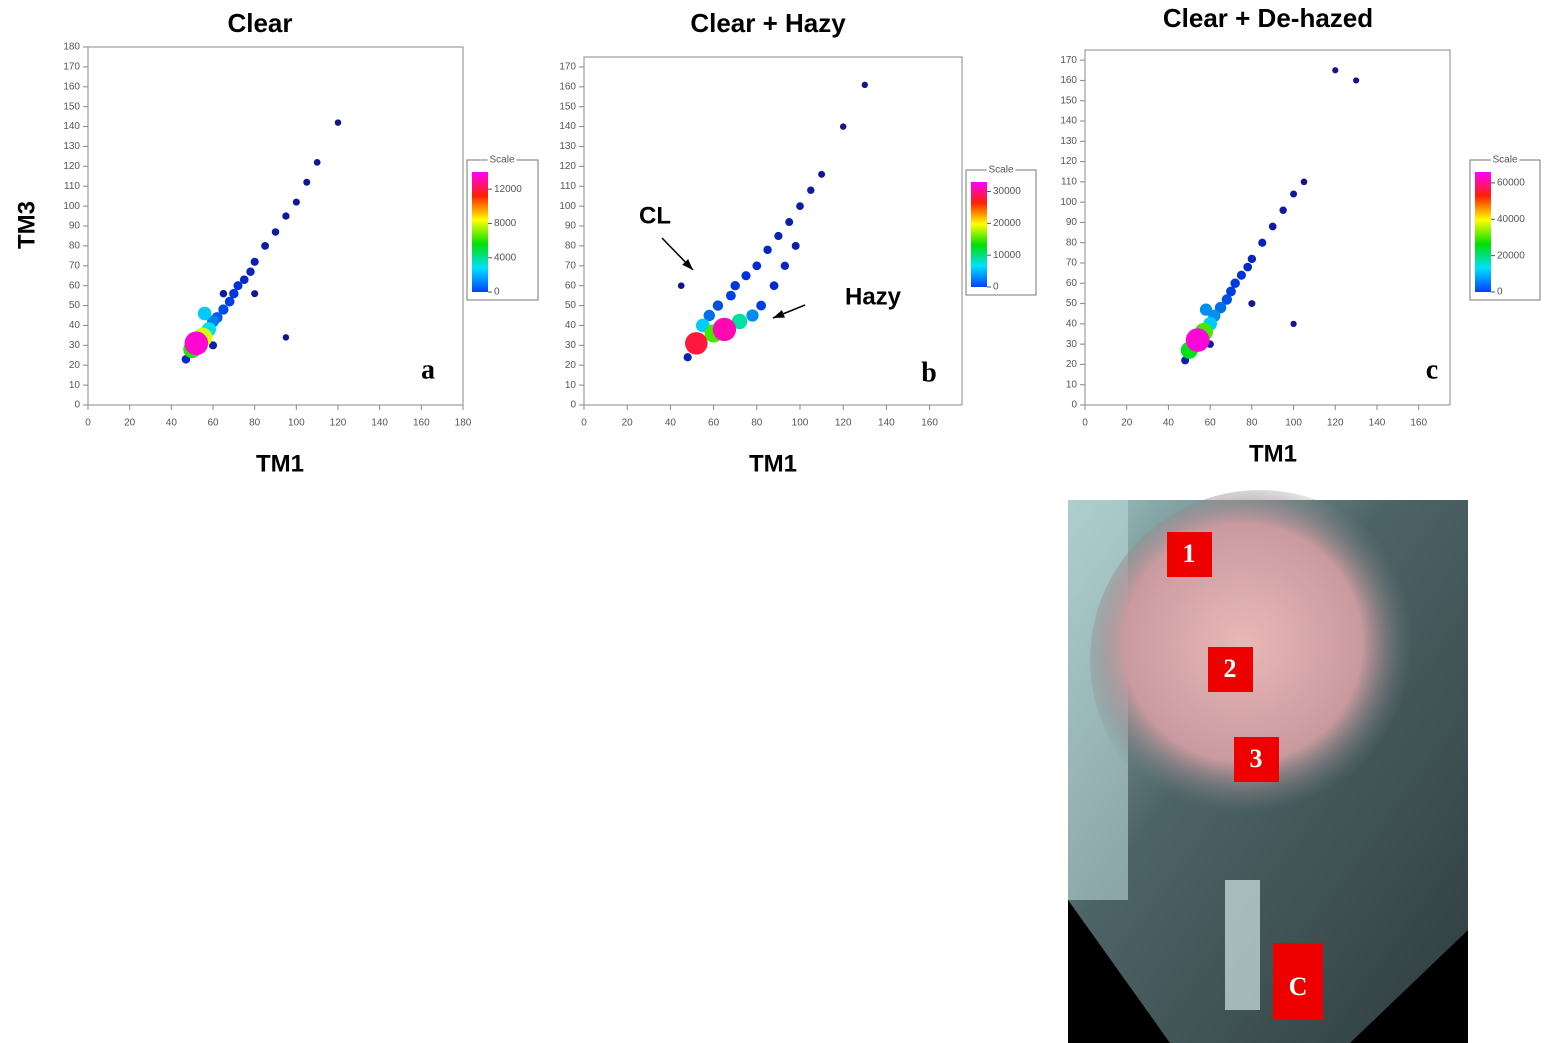 The width and height of the screenshot is (1545, 1043). I want to click on panel-label: b, so click(929, 372).